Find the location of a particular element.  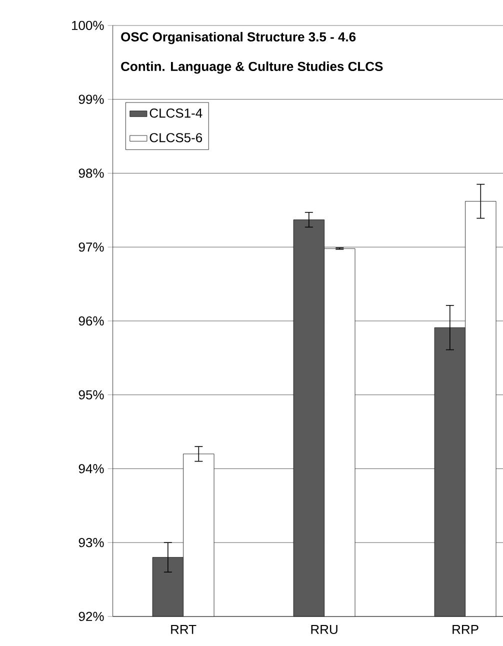

text: Contin. Language & Culture Studies CLCS is located at coordinates (252, 67).